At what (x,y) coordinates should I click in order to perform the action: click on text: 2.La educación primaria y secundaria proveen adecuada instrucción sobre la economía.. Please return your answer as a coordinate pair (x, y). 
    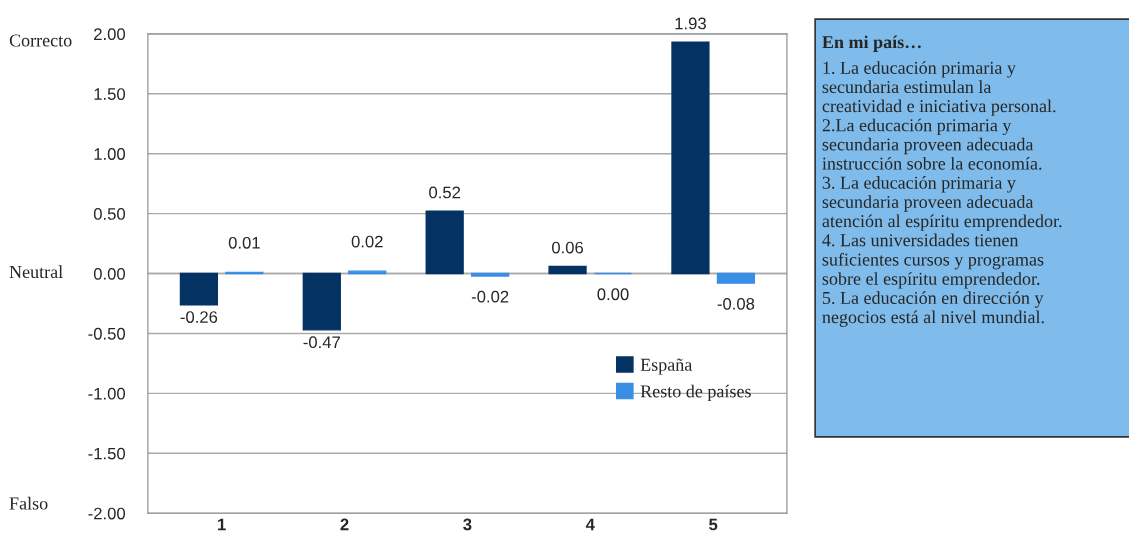
    Looking at the image, I should click on (932, 144).